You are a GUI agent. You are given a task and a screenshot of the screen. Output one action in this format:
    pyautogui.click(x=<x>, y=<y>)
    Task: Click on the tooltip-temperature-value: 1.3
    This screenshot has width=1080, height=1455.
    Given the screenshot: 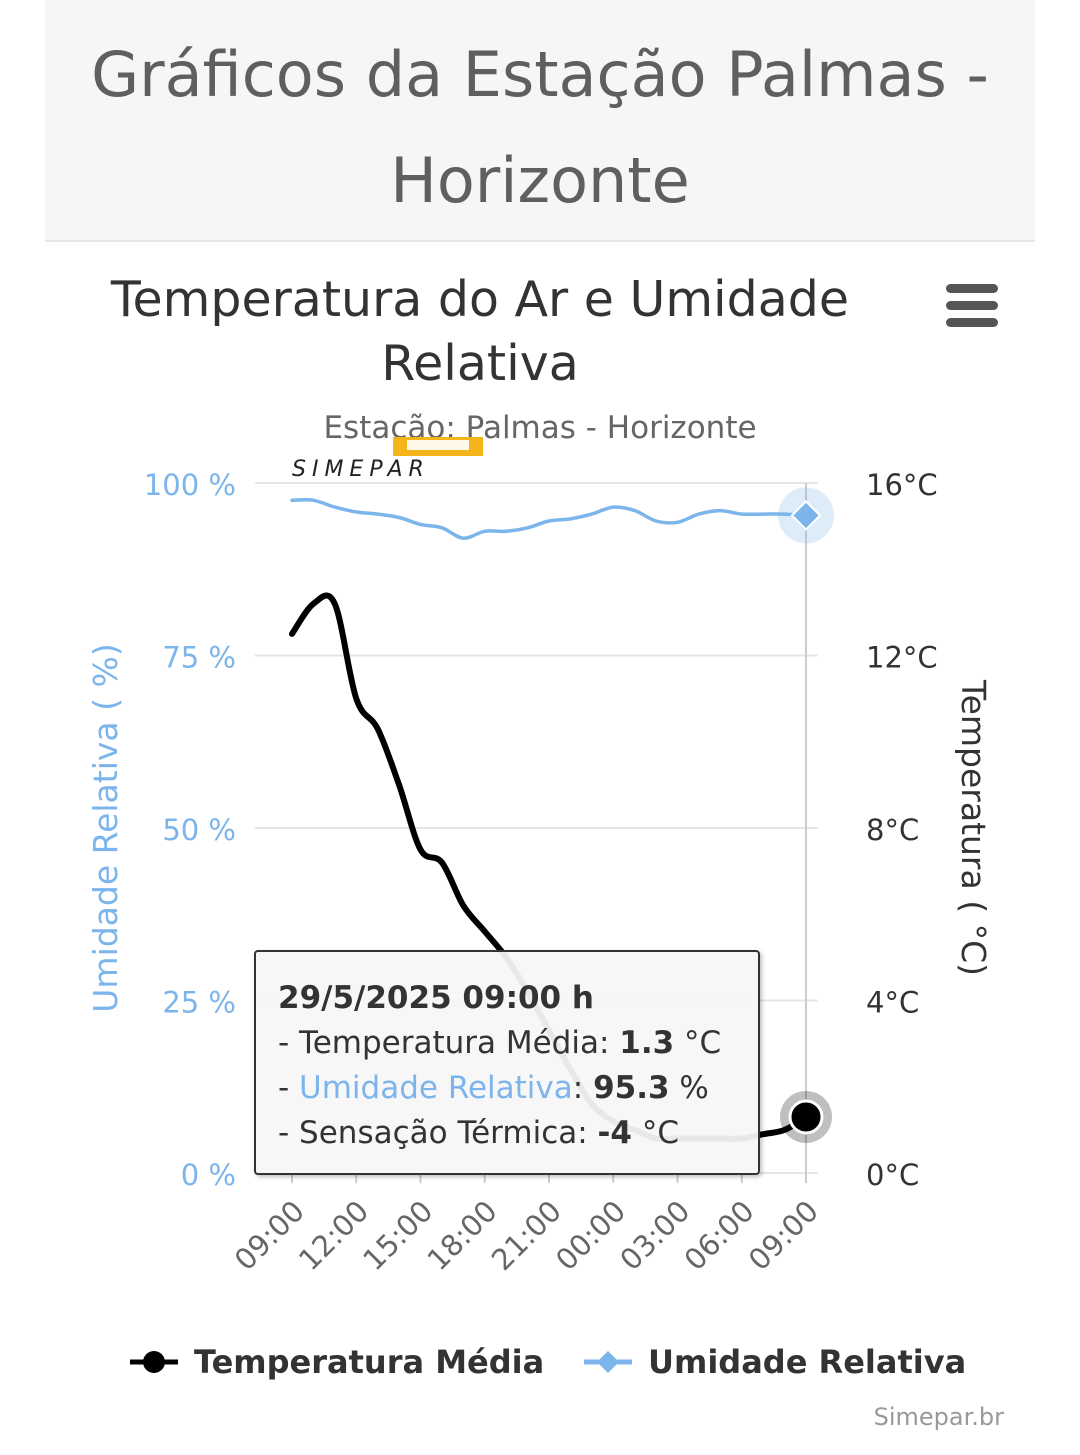 What is the action you would take?
    pyautogui.click(x=647, y=1043)
    